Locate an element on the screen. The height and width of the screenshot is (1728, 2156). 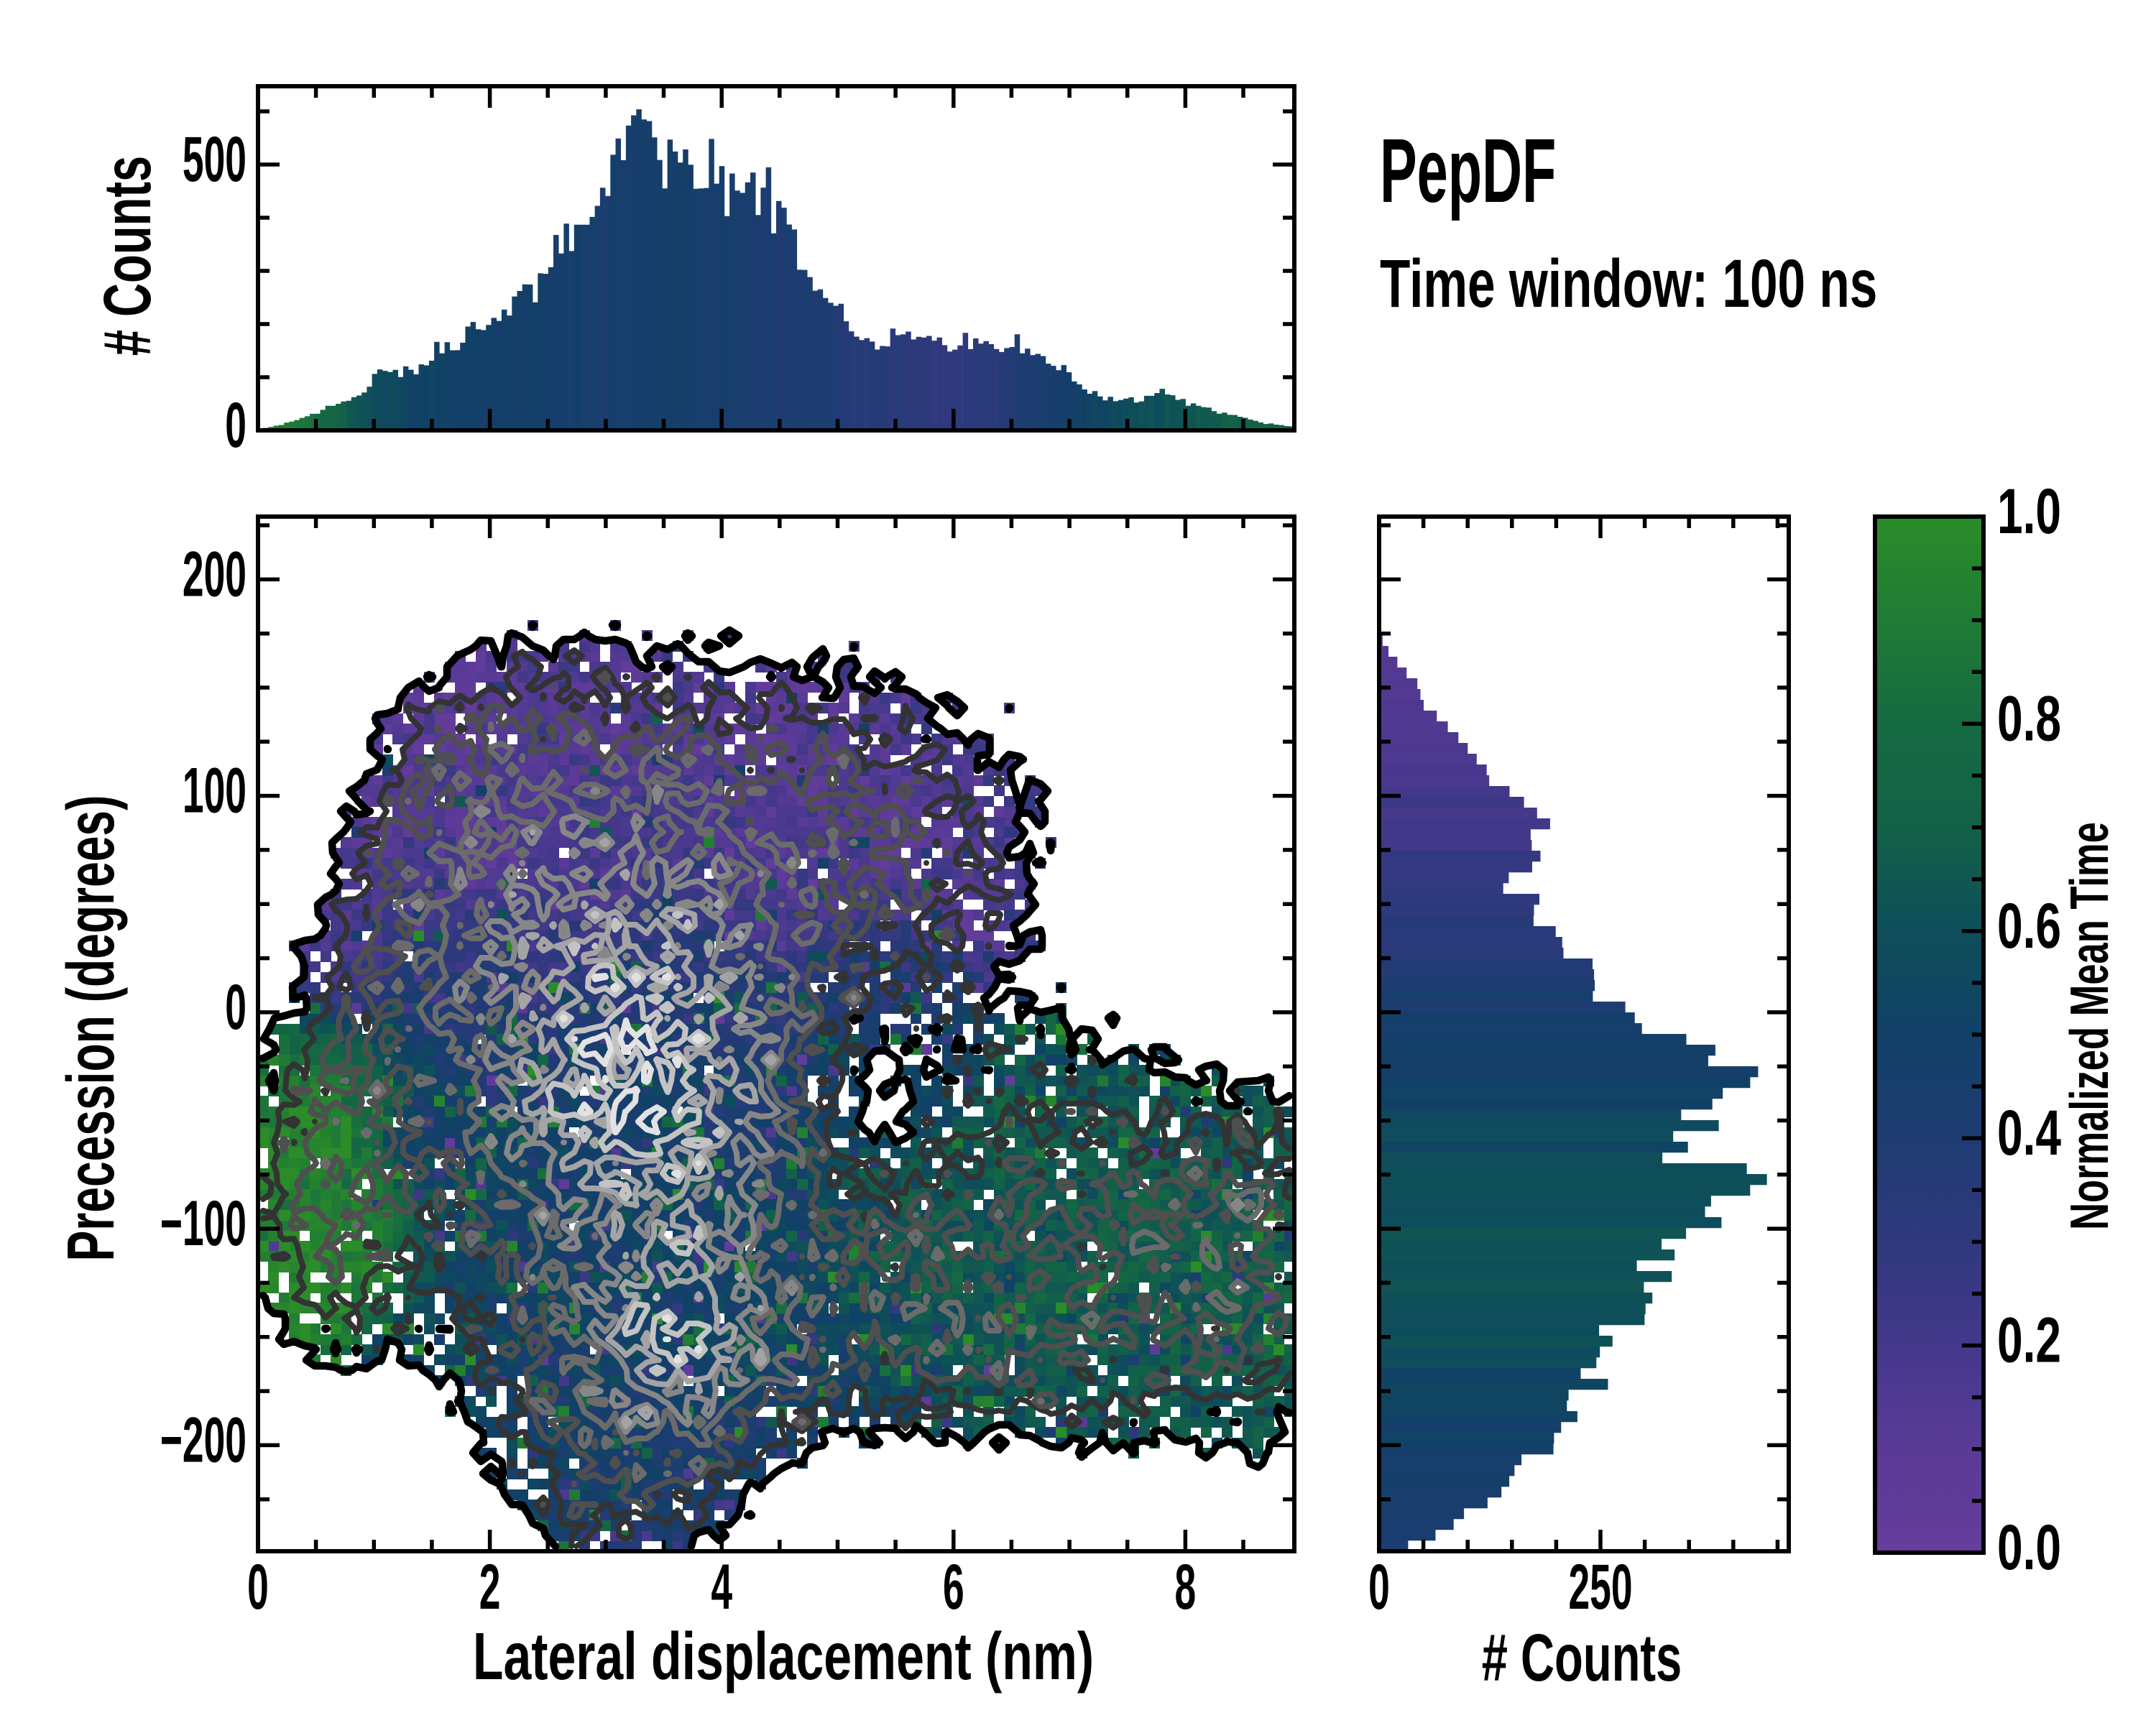
svg-text: 2 is located at coordinates (490, 1586).